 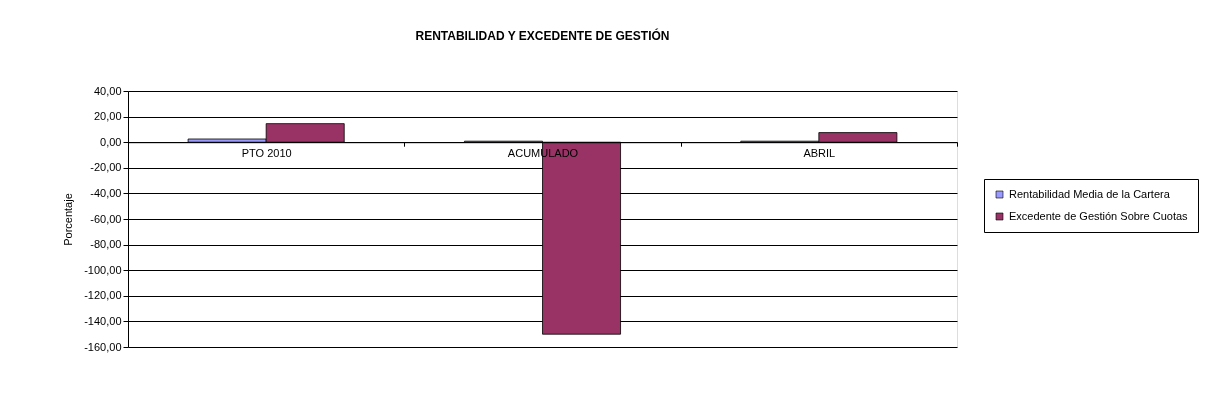 What do you see at coordinates (106, 218) in the screenshot?
I see `y-tick-label: -60,00` at bounding box center [106, 218].